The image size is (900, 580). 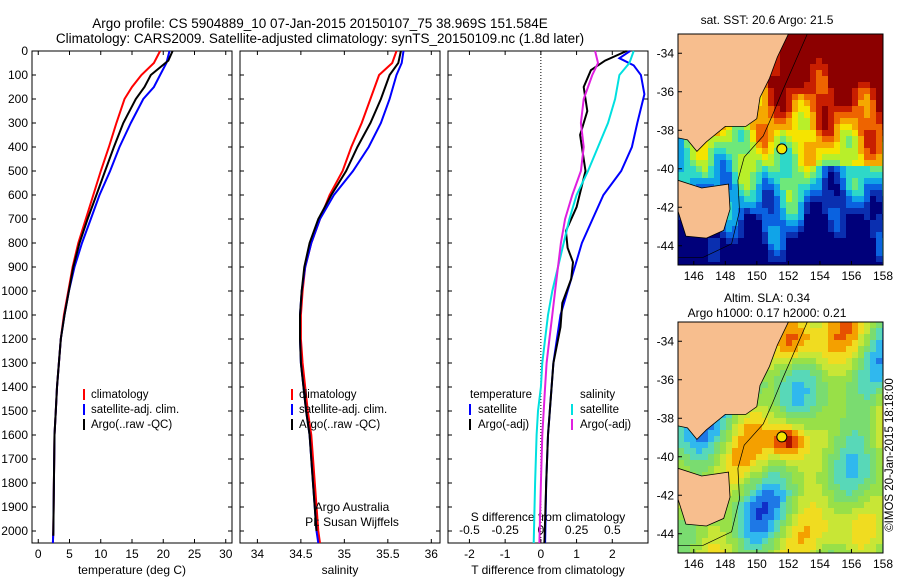 I want to click on y-tick-label: 500, so click(x=18, y=171).